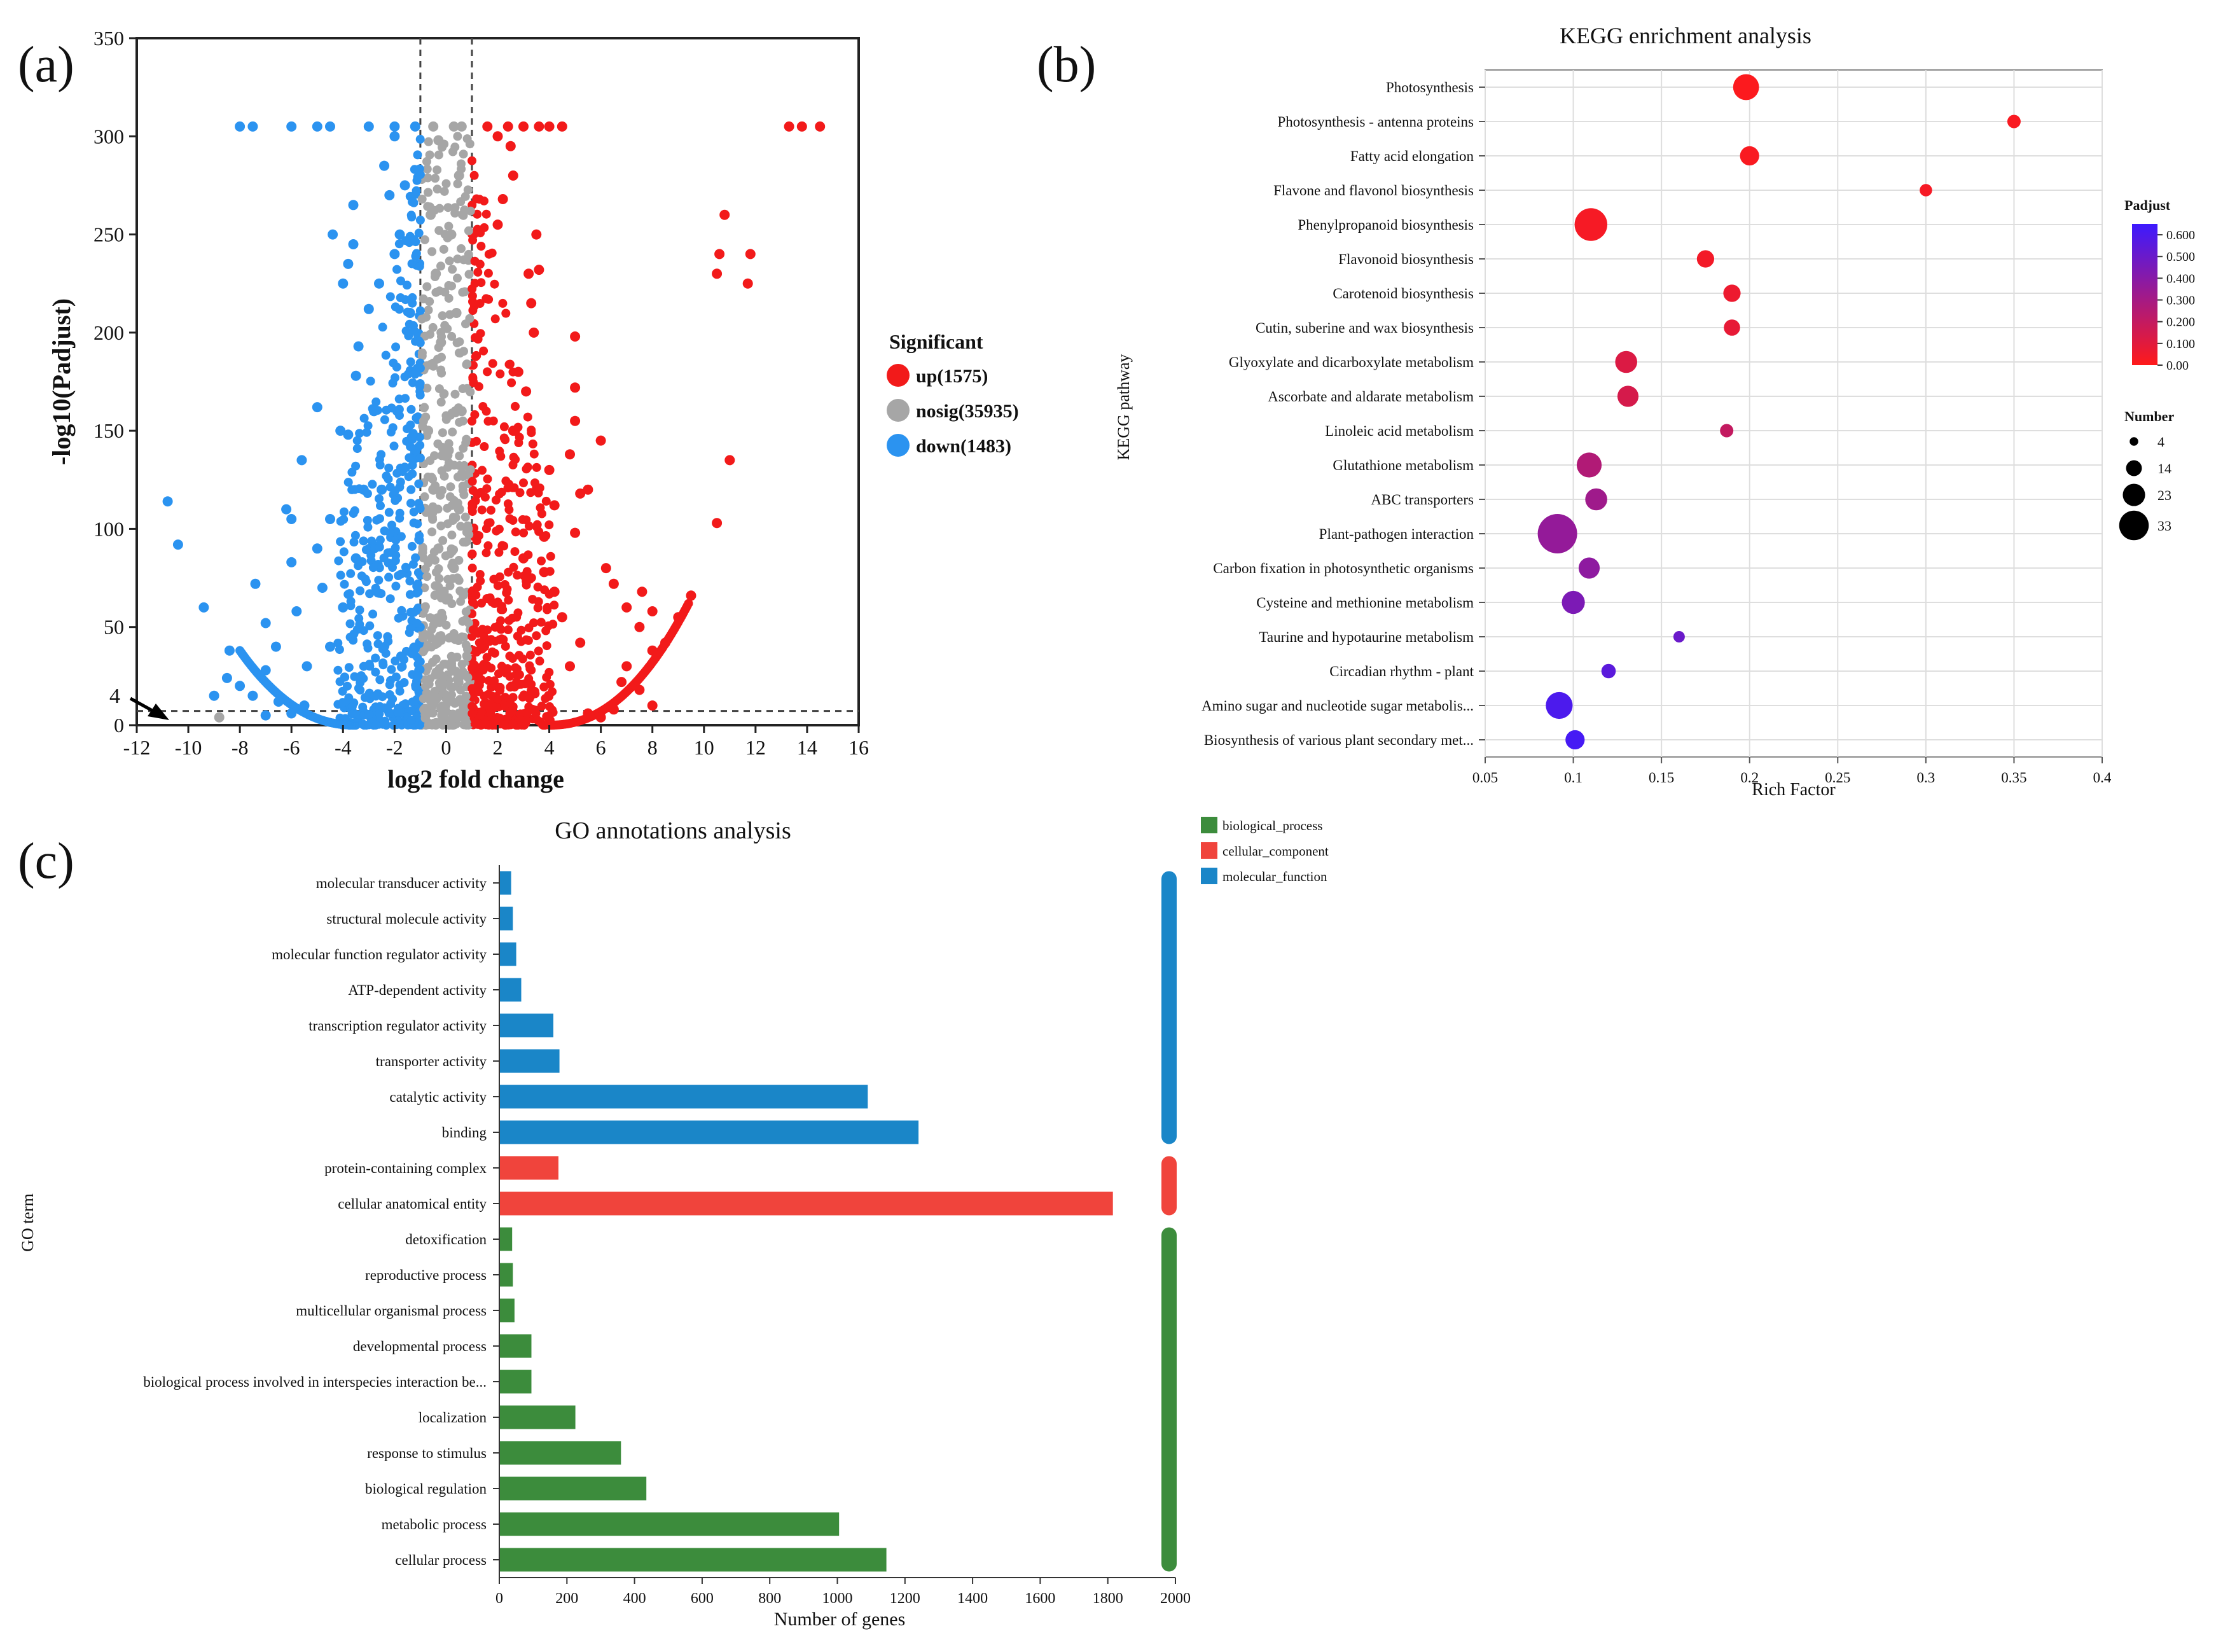  What do you see at coordinates (1749, 778) in the screenshot?
I see `kegg-x-tick-label: 0.2` at bounding box center [1749, 778].